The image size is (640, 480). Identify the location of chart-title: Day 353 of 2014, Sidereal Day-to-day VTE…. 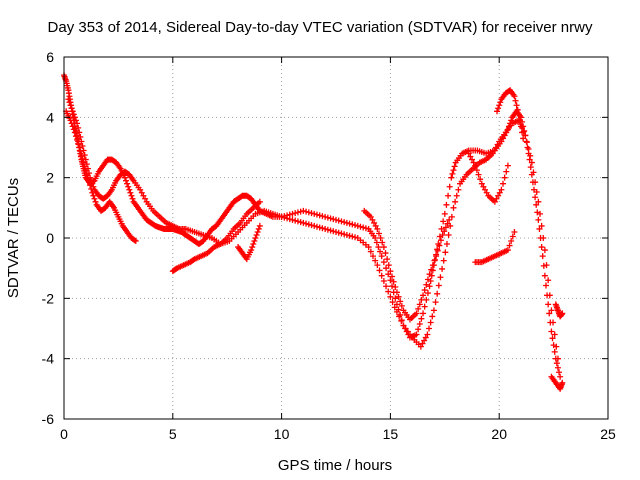
(320, 27).